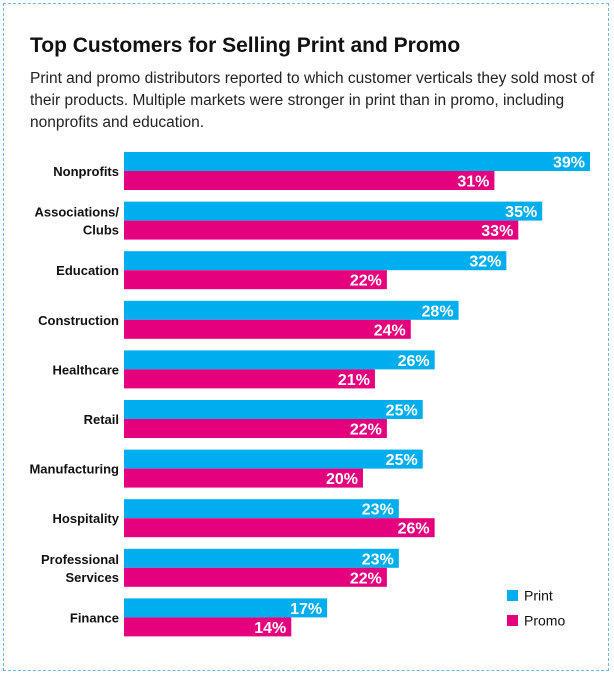  Describe the element at coordinates (414, 361) in the screenshot. I see `data-label-print: 26%` at that location.